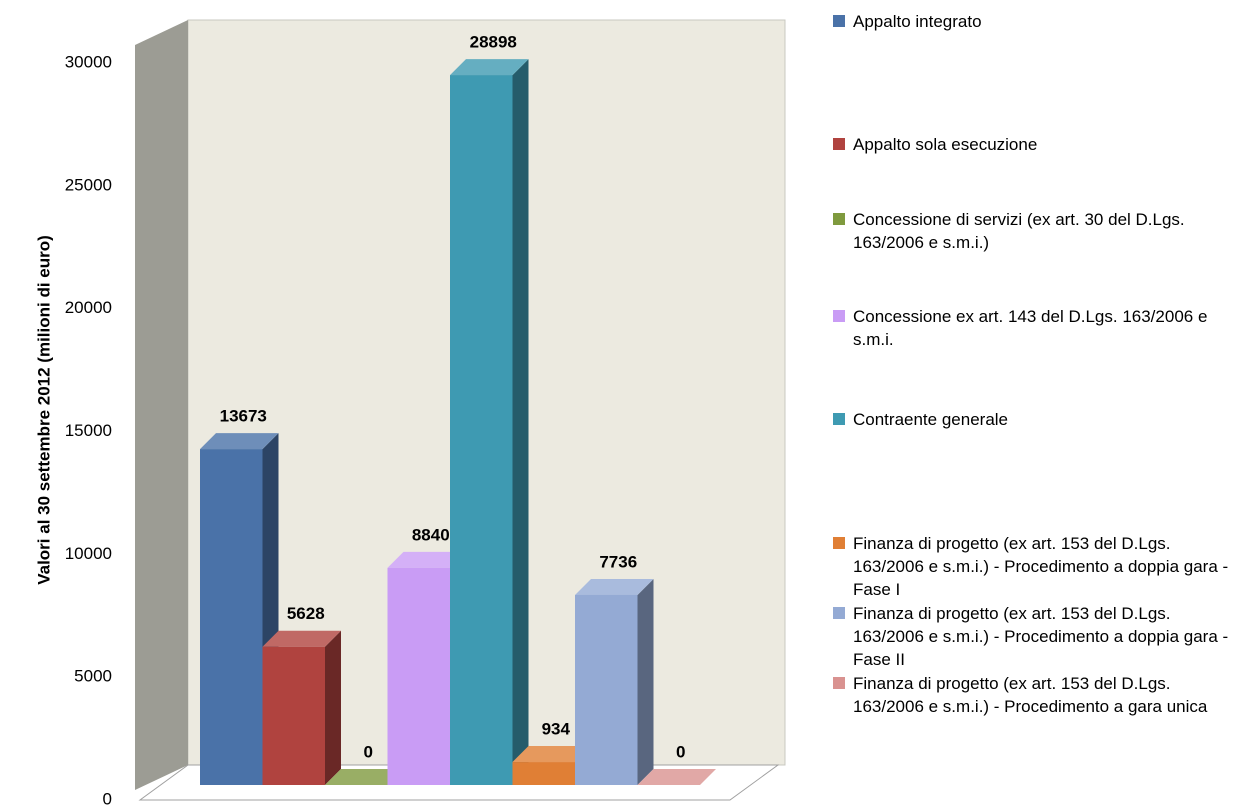 This screenshot has height=807, width=1255. I want to click on side-wall, so click(161, 405).